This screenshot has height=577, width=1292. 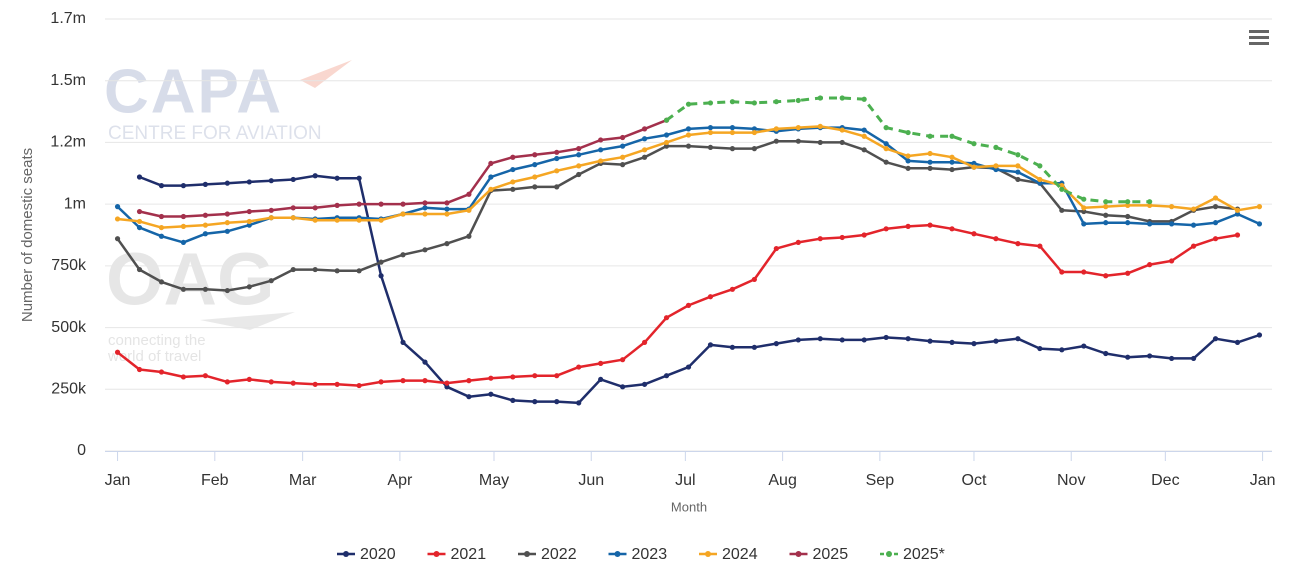 I want to click on watermark-capa-sub: CENTRE FOR AVIATION, so click(x=215, y=133).